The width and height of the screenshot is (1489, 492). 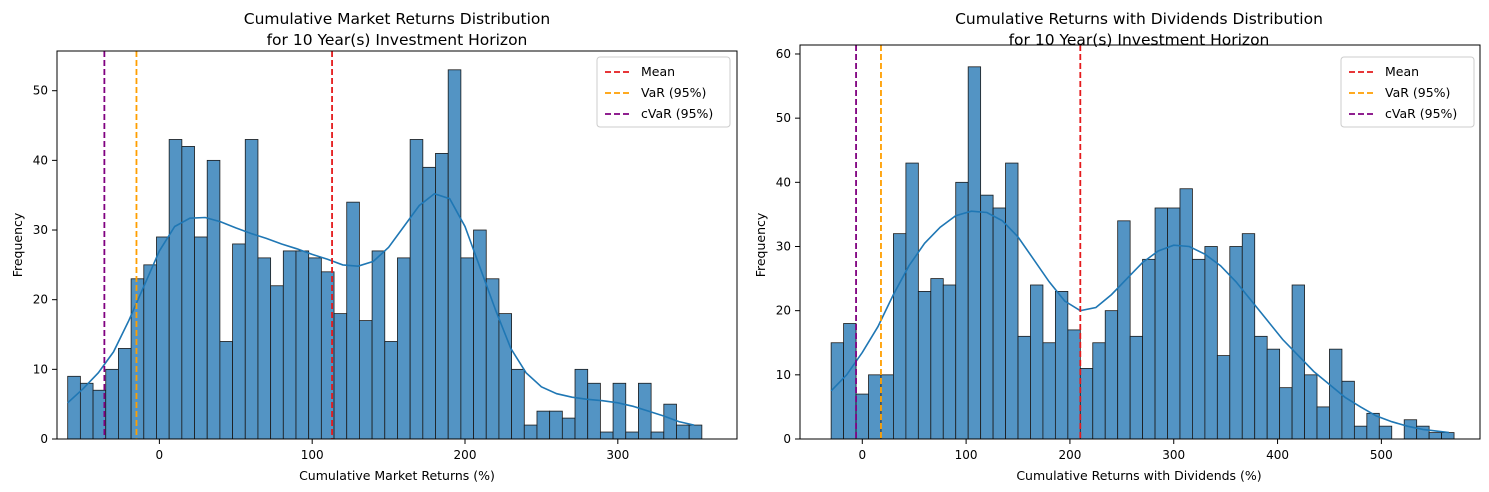 I want to click on chart-title-line2: for 10 Year(s) Investment Horizon, so click(x=1139, y=40).